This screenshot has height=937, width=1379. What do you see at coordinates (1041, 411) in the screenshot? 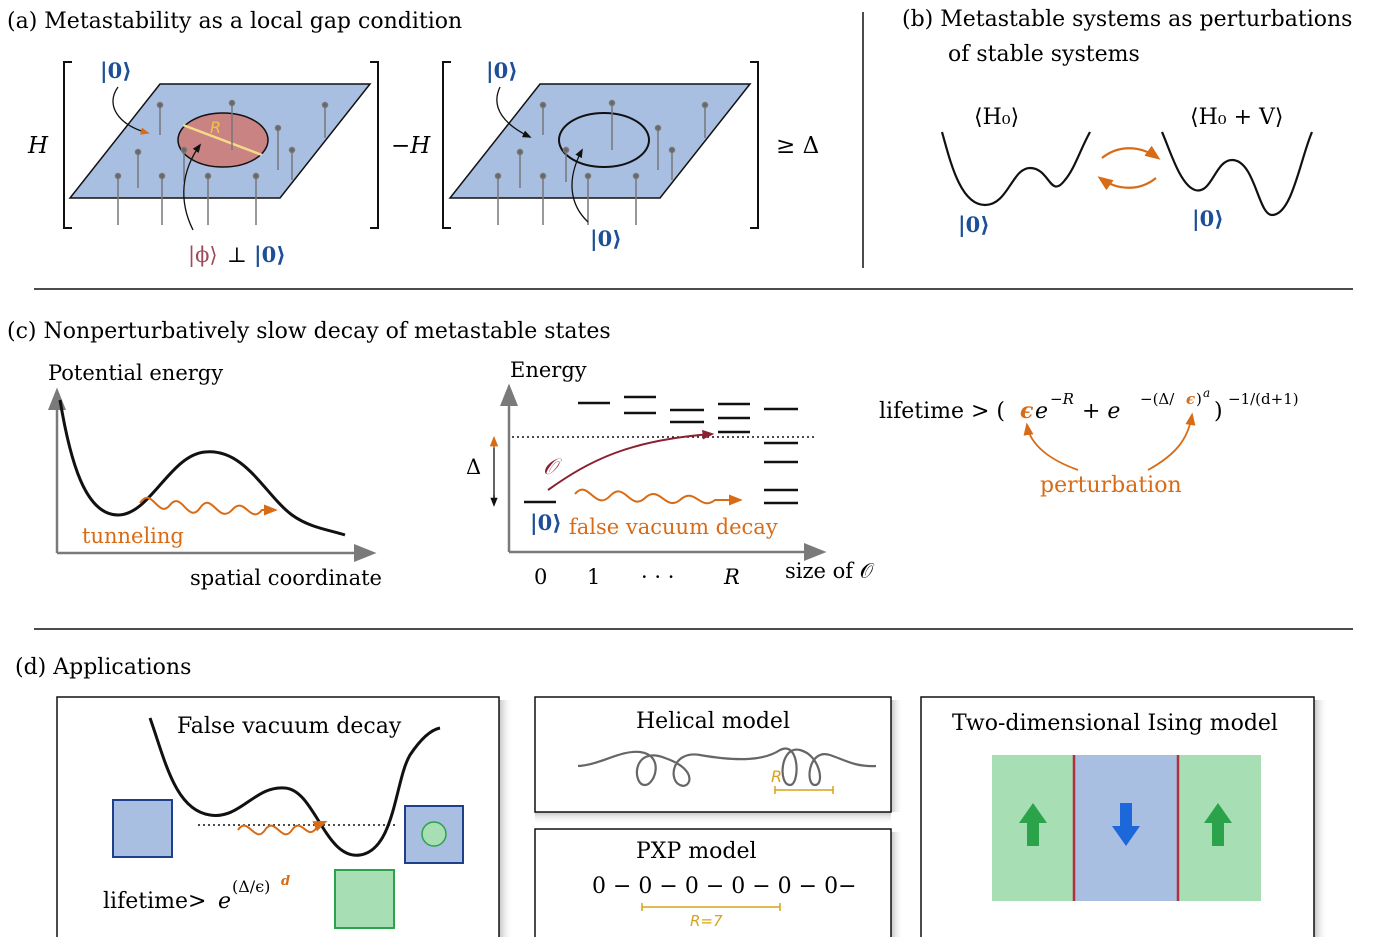
I see `exp-e1: e` at bounding box center [1041, 411].